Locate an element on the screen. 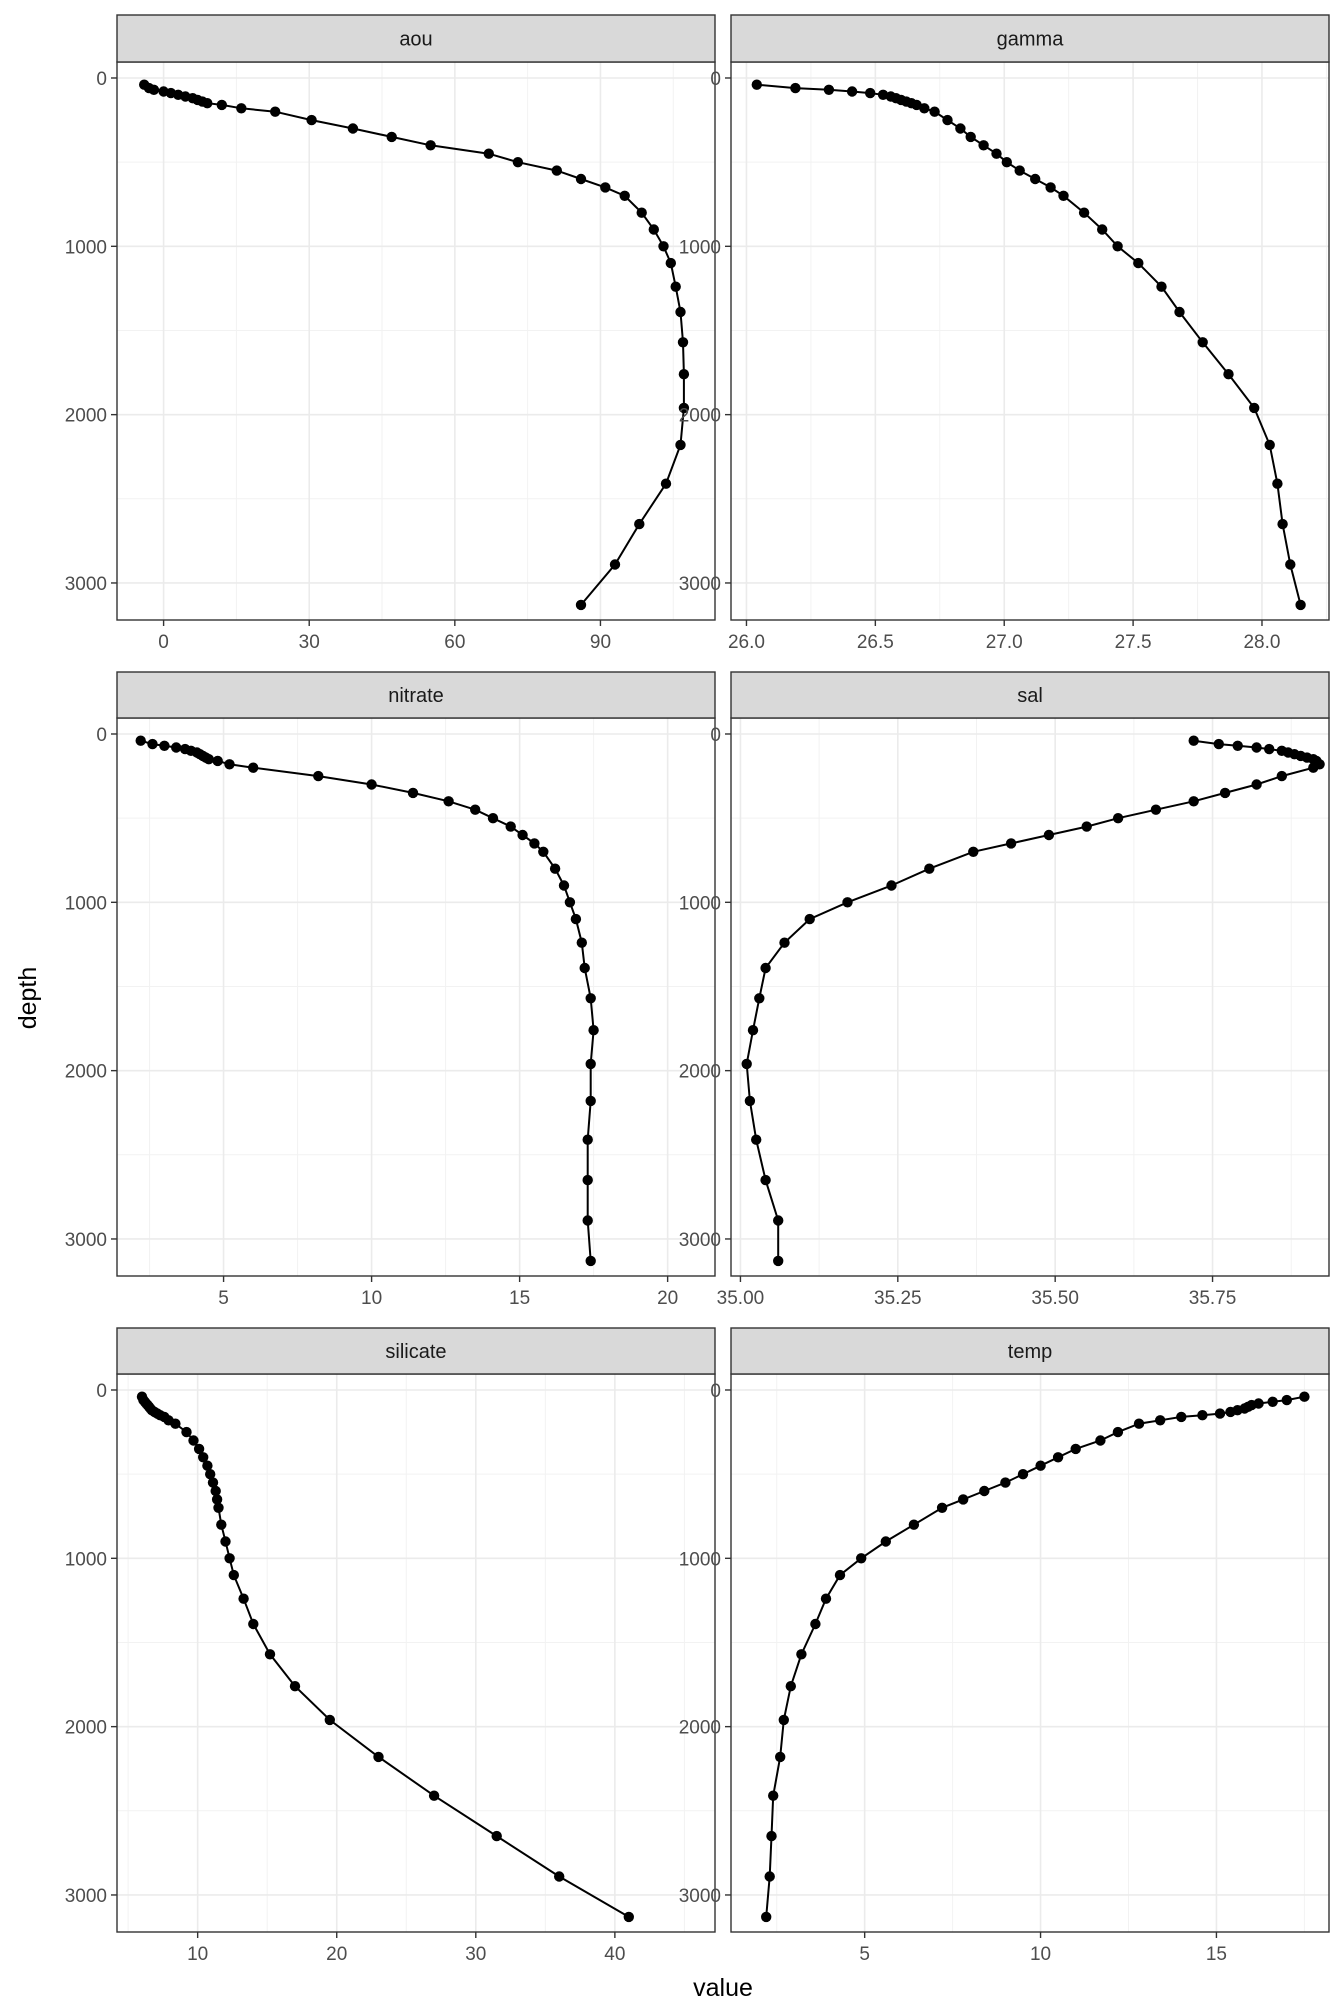  y-tick-label: 3000 is located at coordinates (700, 1896).